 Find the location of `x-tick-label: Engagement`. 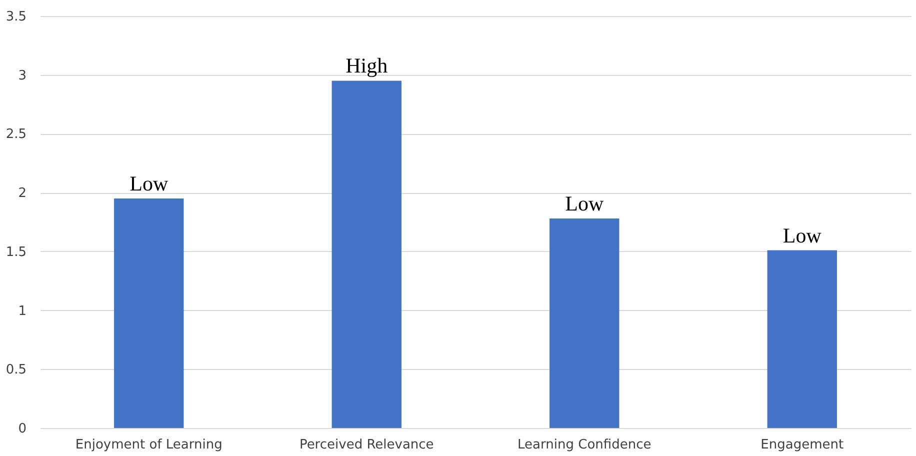

x-tick-label: Engagement is located at coordinates (802, 445).